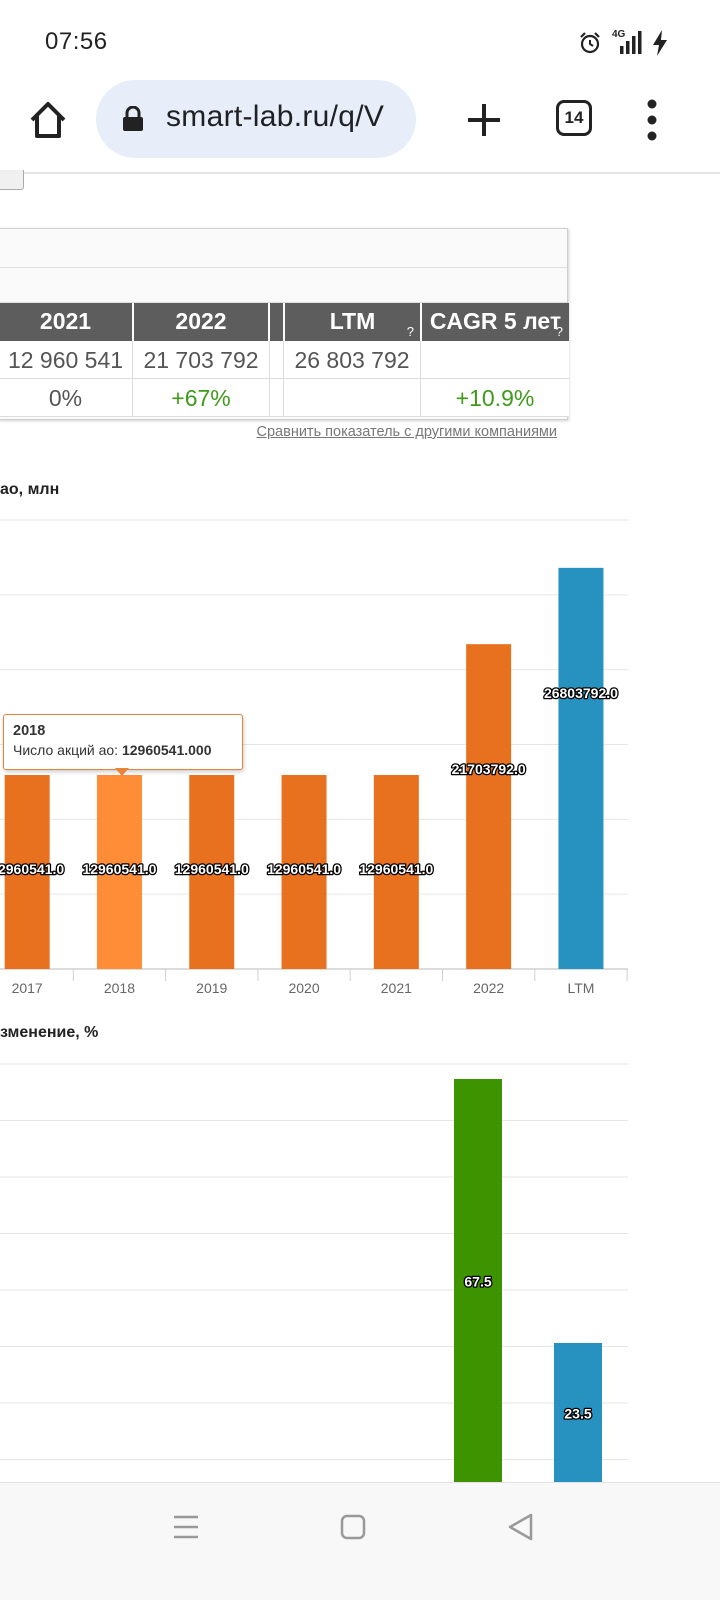  Describe the element at coordinates (276, 322) in the screenshot. I see `header-spacer` at that location.